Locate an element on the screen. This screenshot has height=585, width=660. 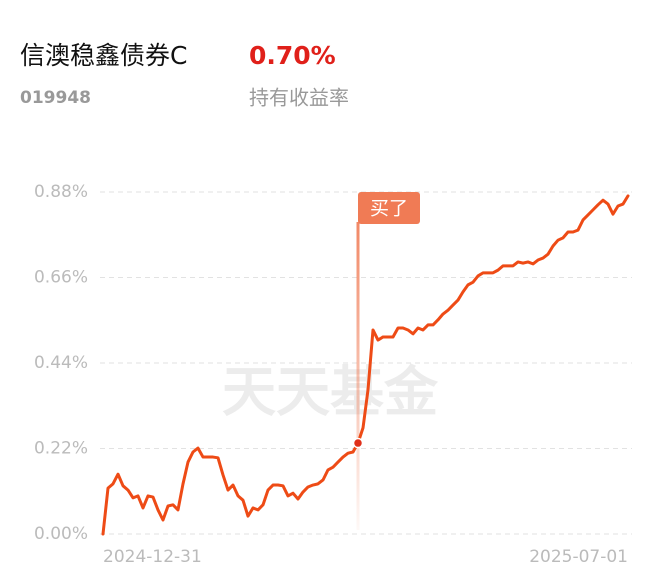
return-label: 持有收益率 is located at coordinates (299, 98).